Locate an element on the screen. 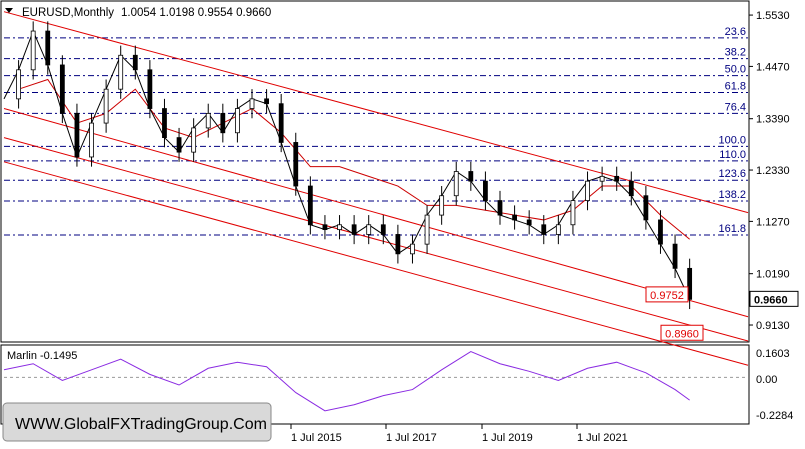 The width and height of the screenshot is (805, 449). y-tick-label-6: 0.9130 is located at coordinates (773, 326).